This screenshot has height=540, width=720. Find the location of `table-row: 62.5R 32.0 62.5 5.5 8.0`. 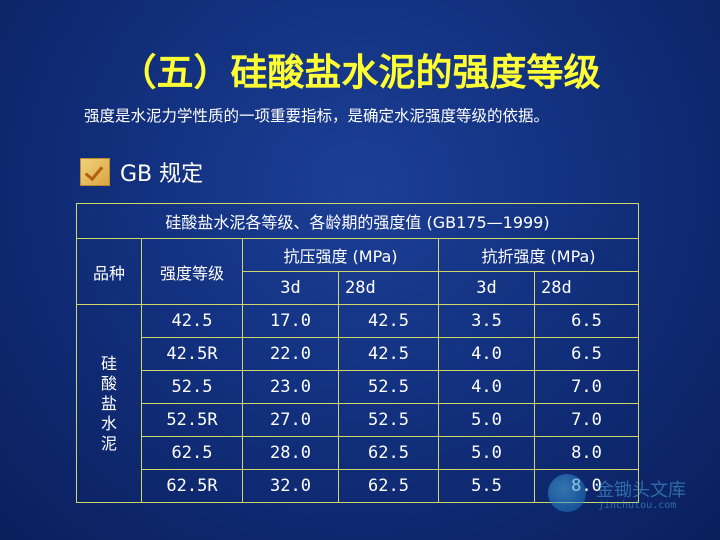

table-row: 62.5R 32.0 62.5 5.5 8.0 is located at coordinates (358, 486).